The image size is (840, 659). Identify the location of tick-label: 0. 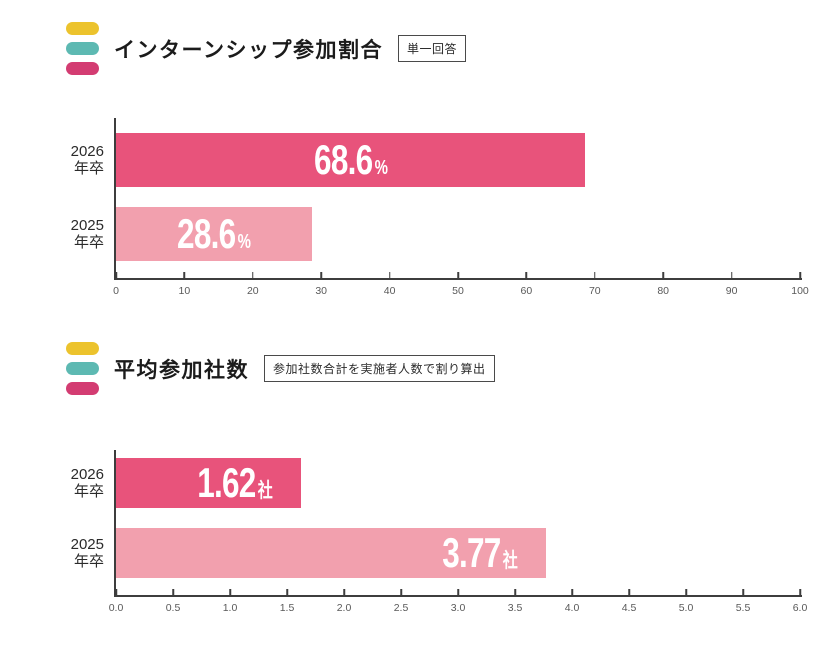
(116, 291).